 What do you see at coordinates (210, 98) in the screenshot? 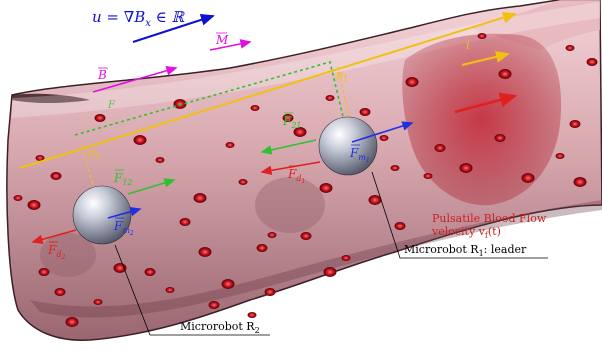
I see `formation-link` at bounding box center [210, 98].